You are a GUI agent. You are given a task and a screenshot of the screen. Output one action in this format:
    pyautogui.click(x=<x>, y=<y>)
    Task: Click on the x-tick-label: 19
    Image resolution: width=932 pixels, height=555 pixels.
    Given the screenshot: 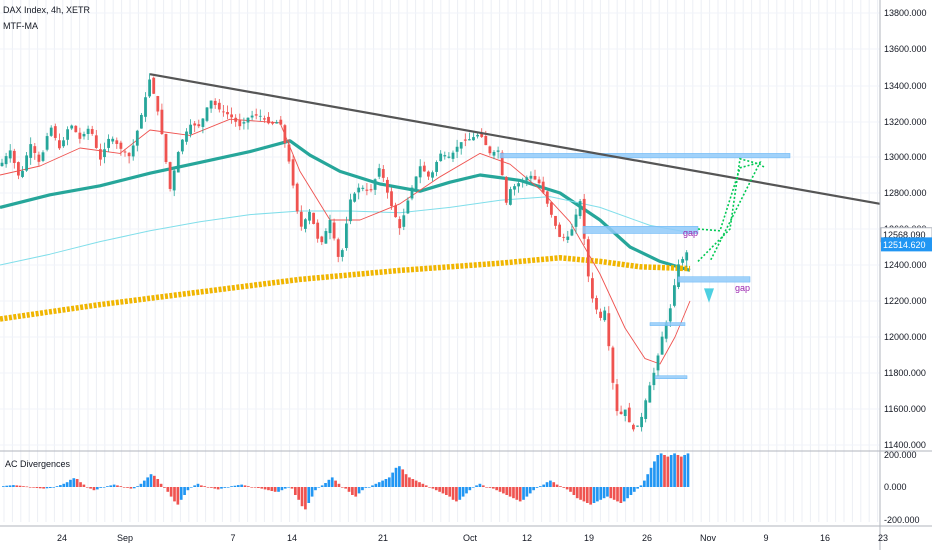 What is the action you would take?
    pyautogui.click(x=589, y=538)
    